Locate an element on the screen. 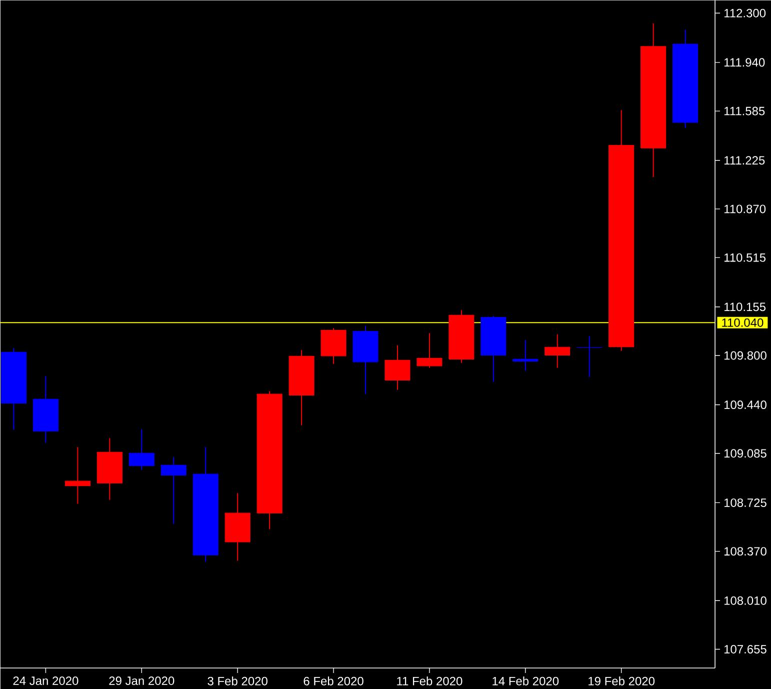  x-tick-label: 14 Feb 2020 is located at coordinates (525, 681).